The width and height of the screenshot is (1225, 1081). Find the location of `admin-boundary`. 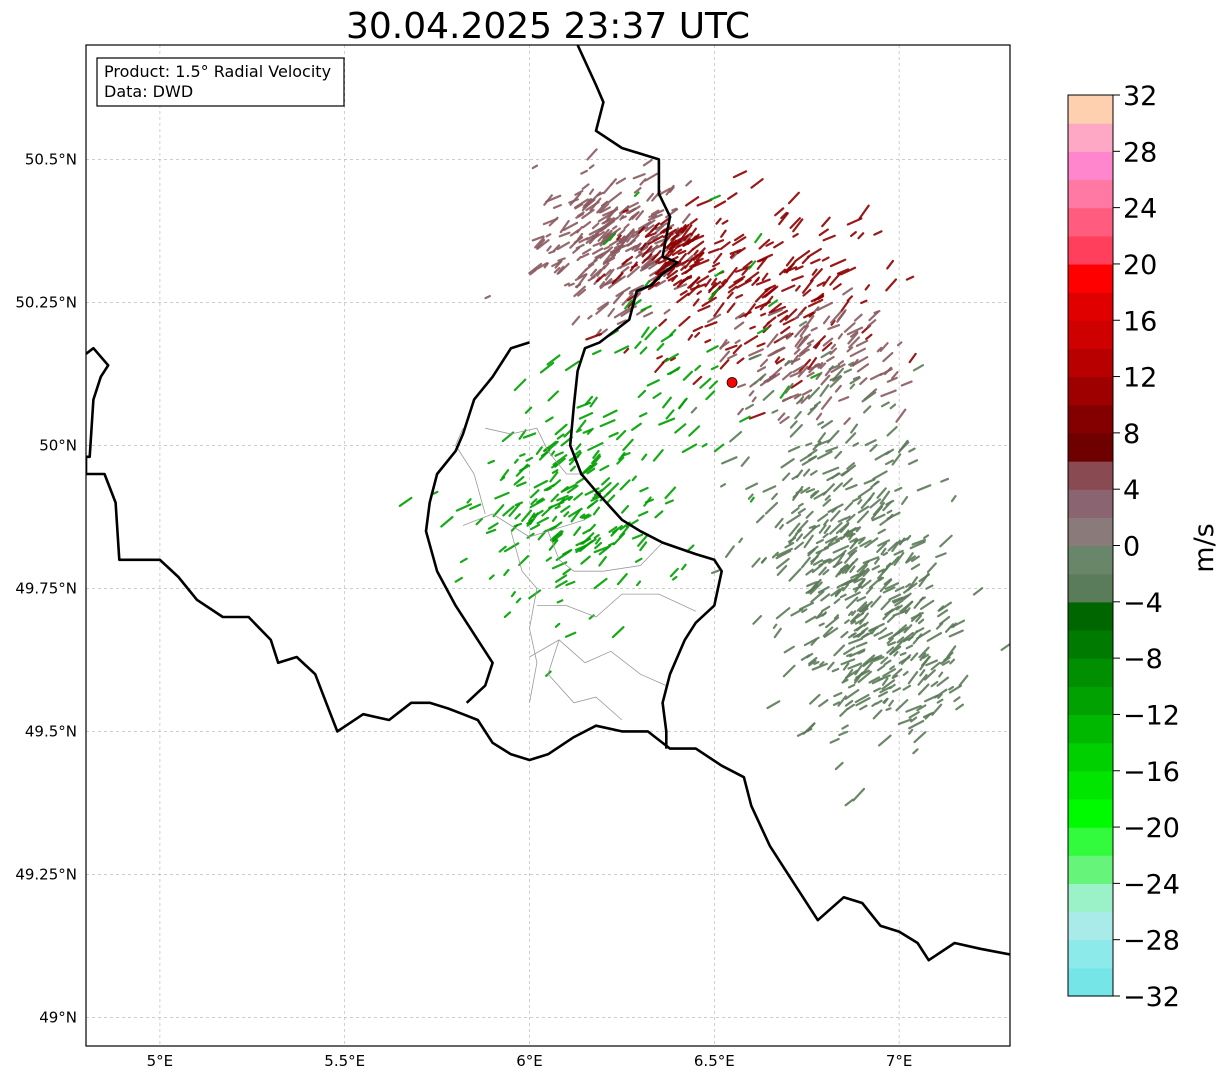

admin-boundary is located at coordinates (605, 551).